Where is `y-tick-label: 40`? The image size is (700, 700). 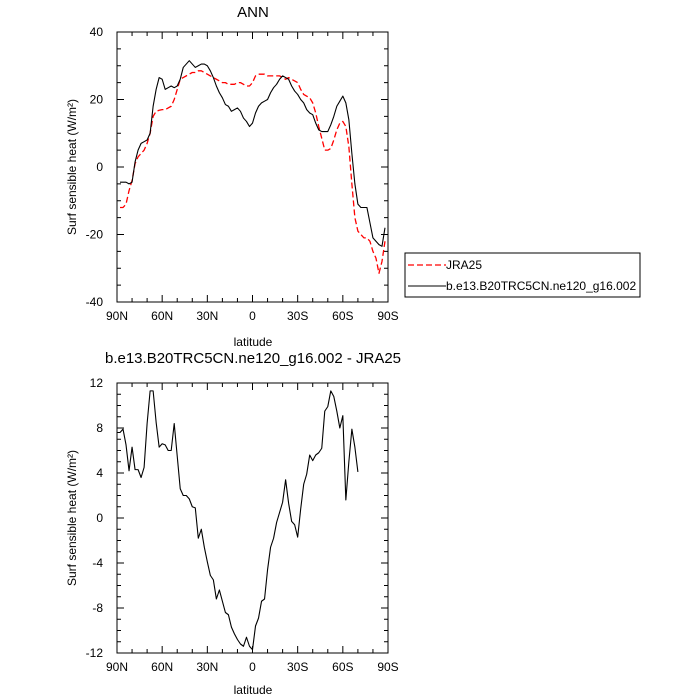
y-tick-label: 40 is located at coordinates (97, 32).